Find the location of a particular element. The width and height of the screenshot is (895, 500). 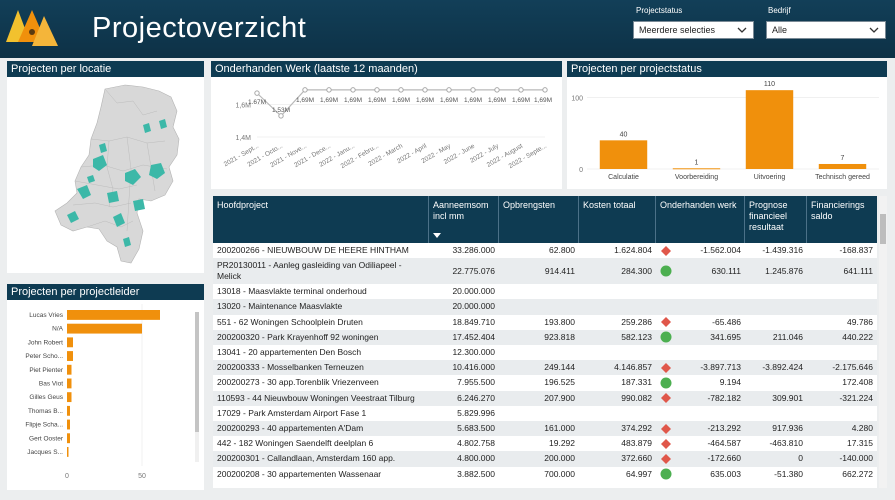

y-tick-label: 1,6M is located at coordinates (243, 106).